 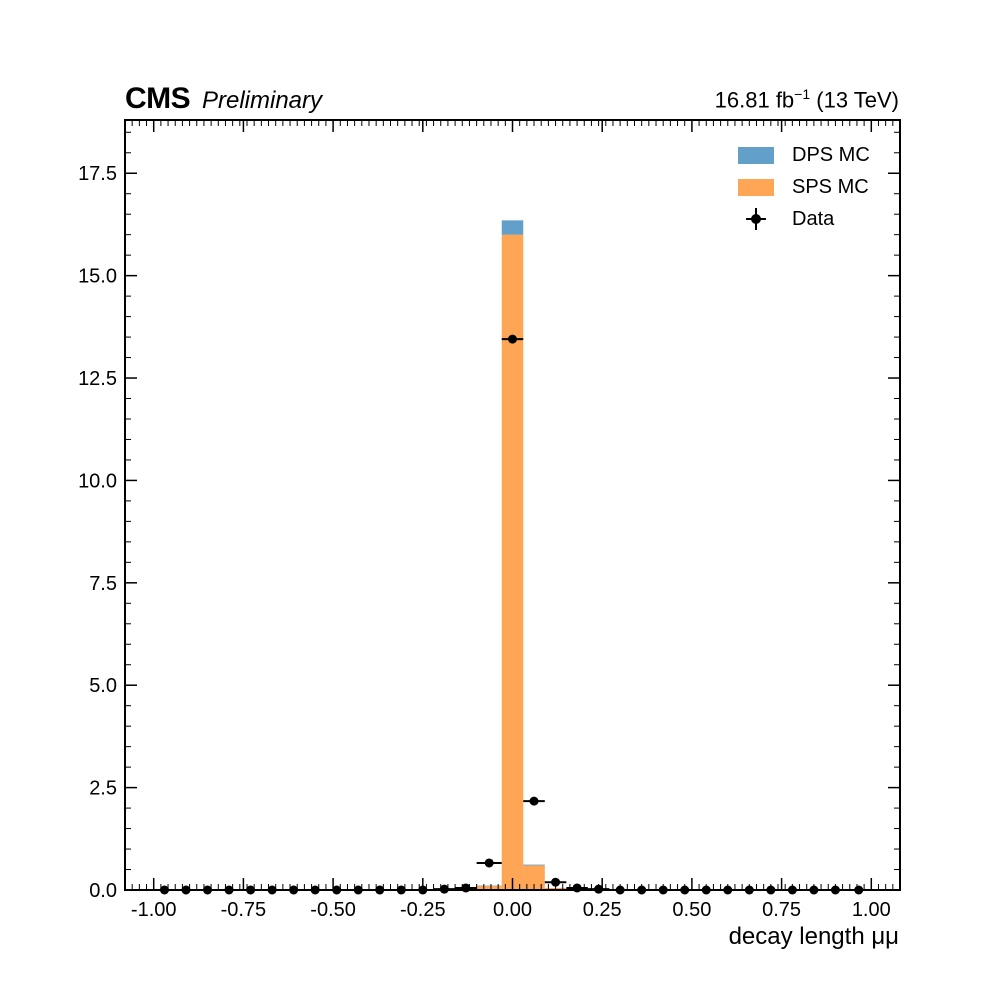 I want to click on legend-swatch-sps, so click(x=756, y=187).